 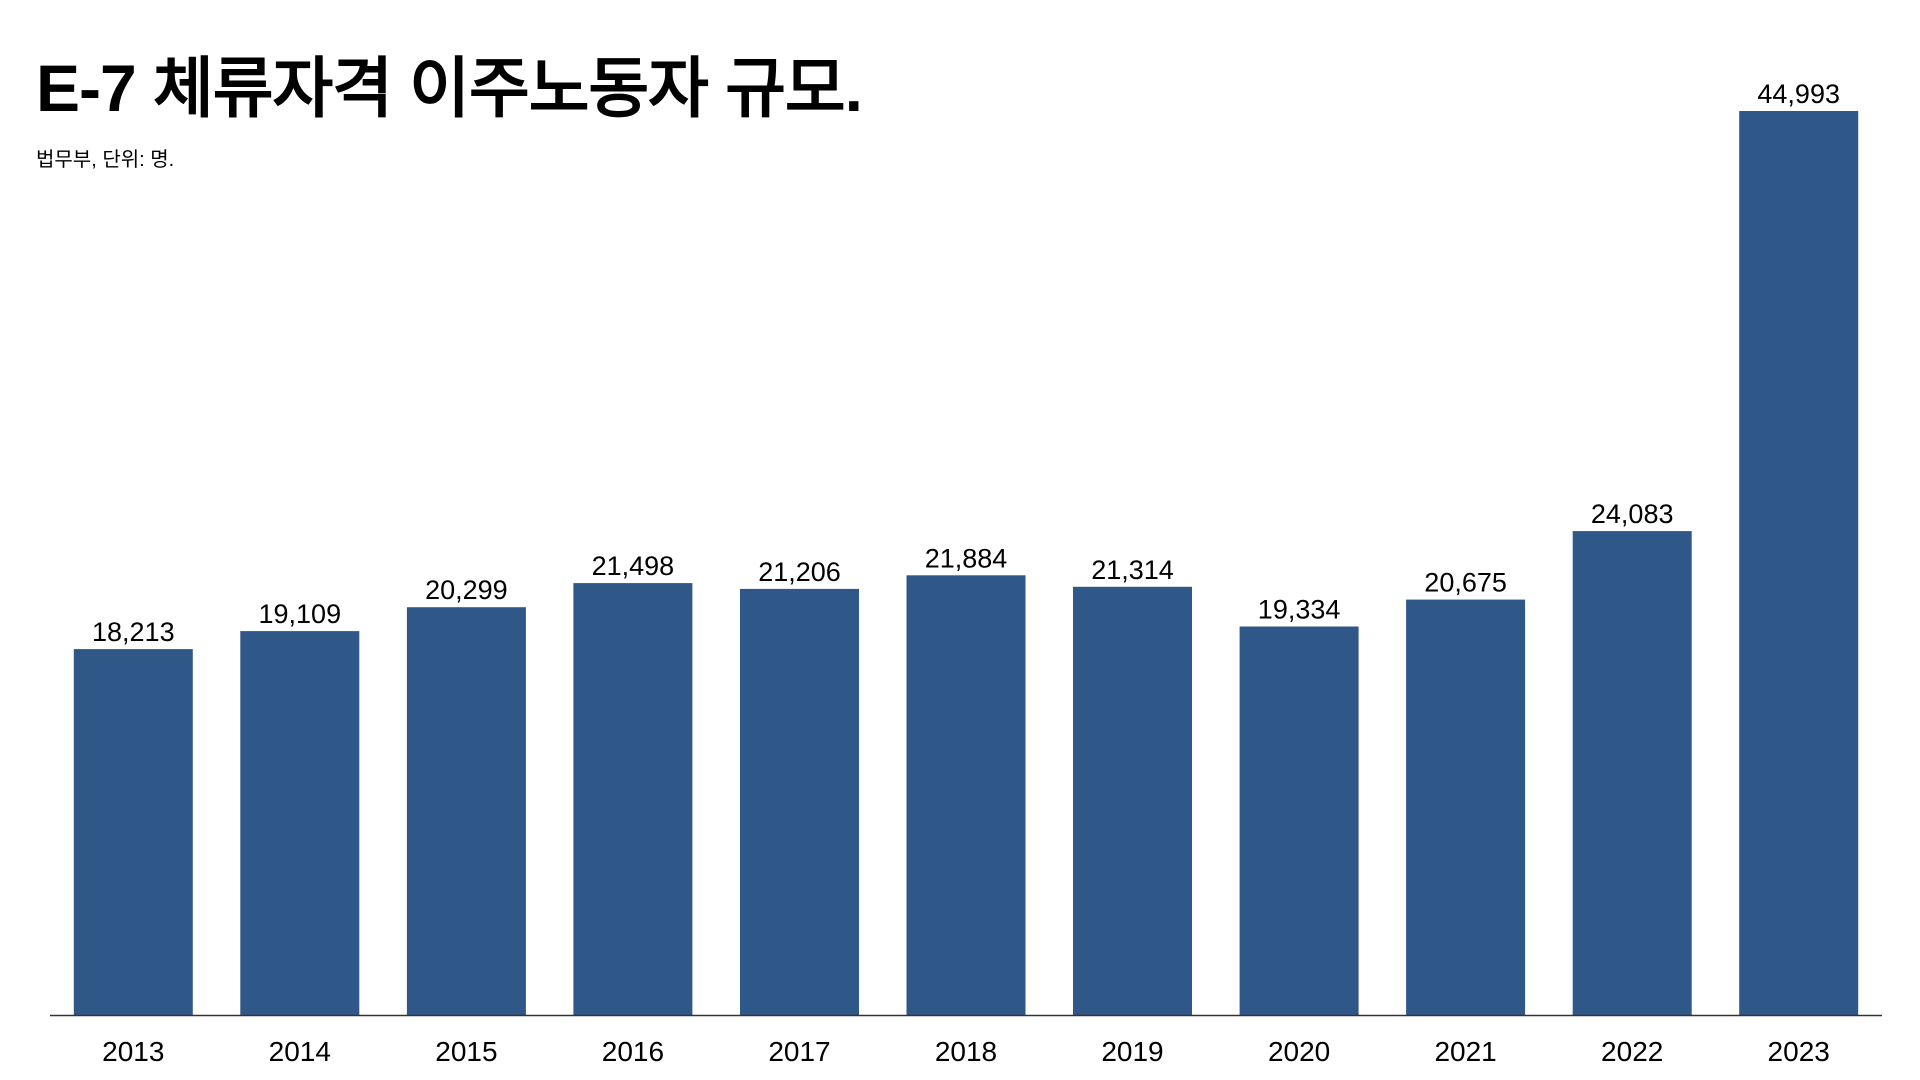 What do you see at coordinates (966, 558) in the screenshot?
I see `bar-value-label-2018: 21,884` at bounding box center [966, 558].